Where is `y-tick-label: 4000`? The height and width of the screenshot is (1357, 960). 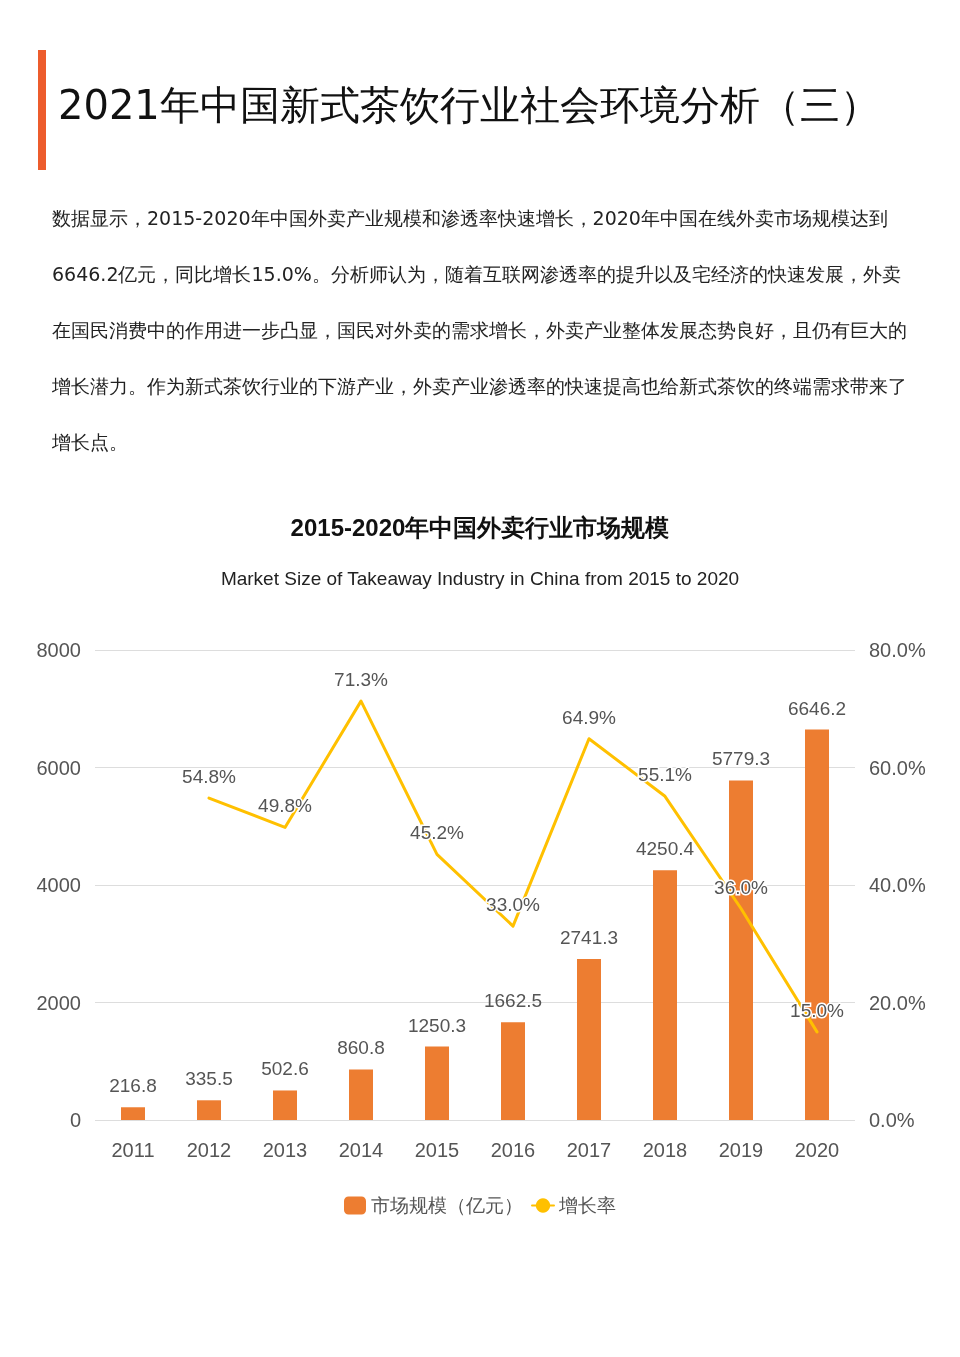
y-tick-label: 4000 is located at coordinates (58, 885).